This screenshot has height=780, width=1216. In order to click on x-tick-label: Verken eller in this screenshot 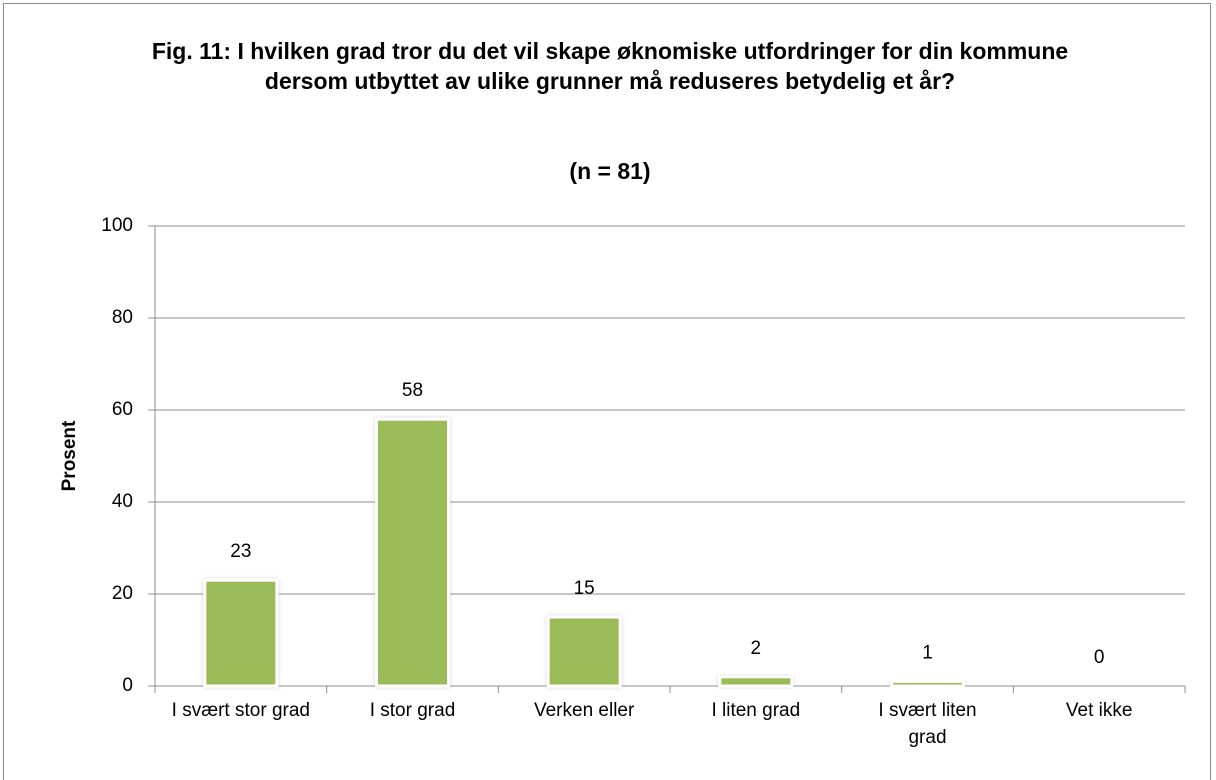, I will do `click(584, 710)`.